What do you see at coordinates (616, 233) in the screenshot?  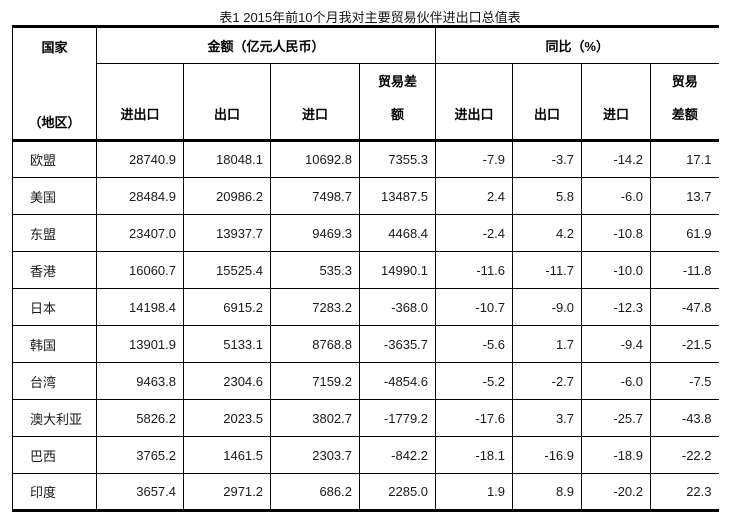 I see `yoy-value-cell: -10.8` at bounding box center [616, 233].